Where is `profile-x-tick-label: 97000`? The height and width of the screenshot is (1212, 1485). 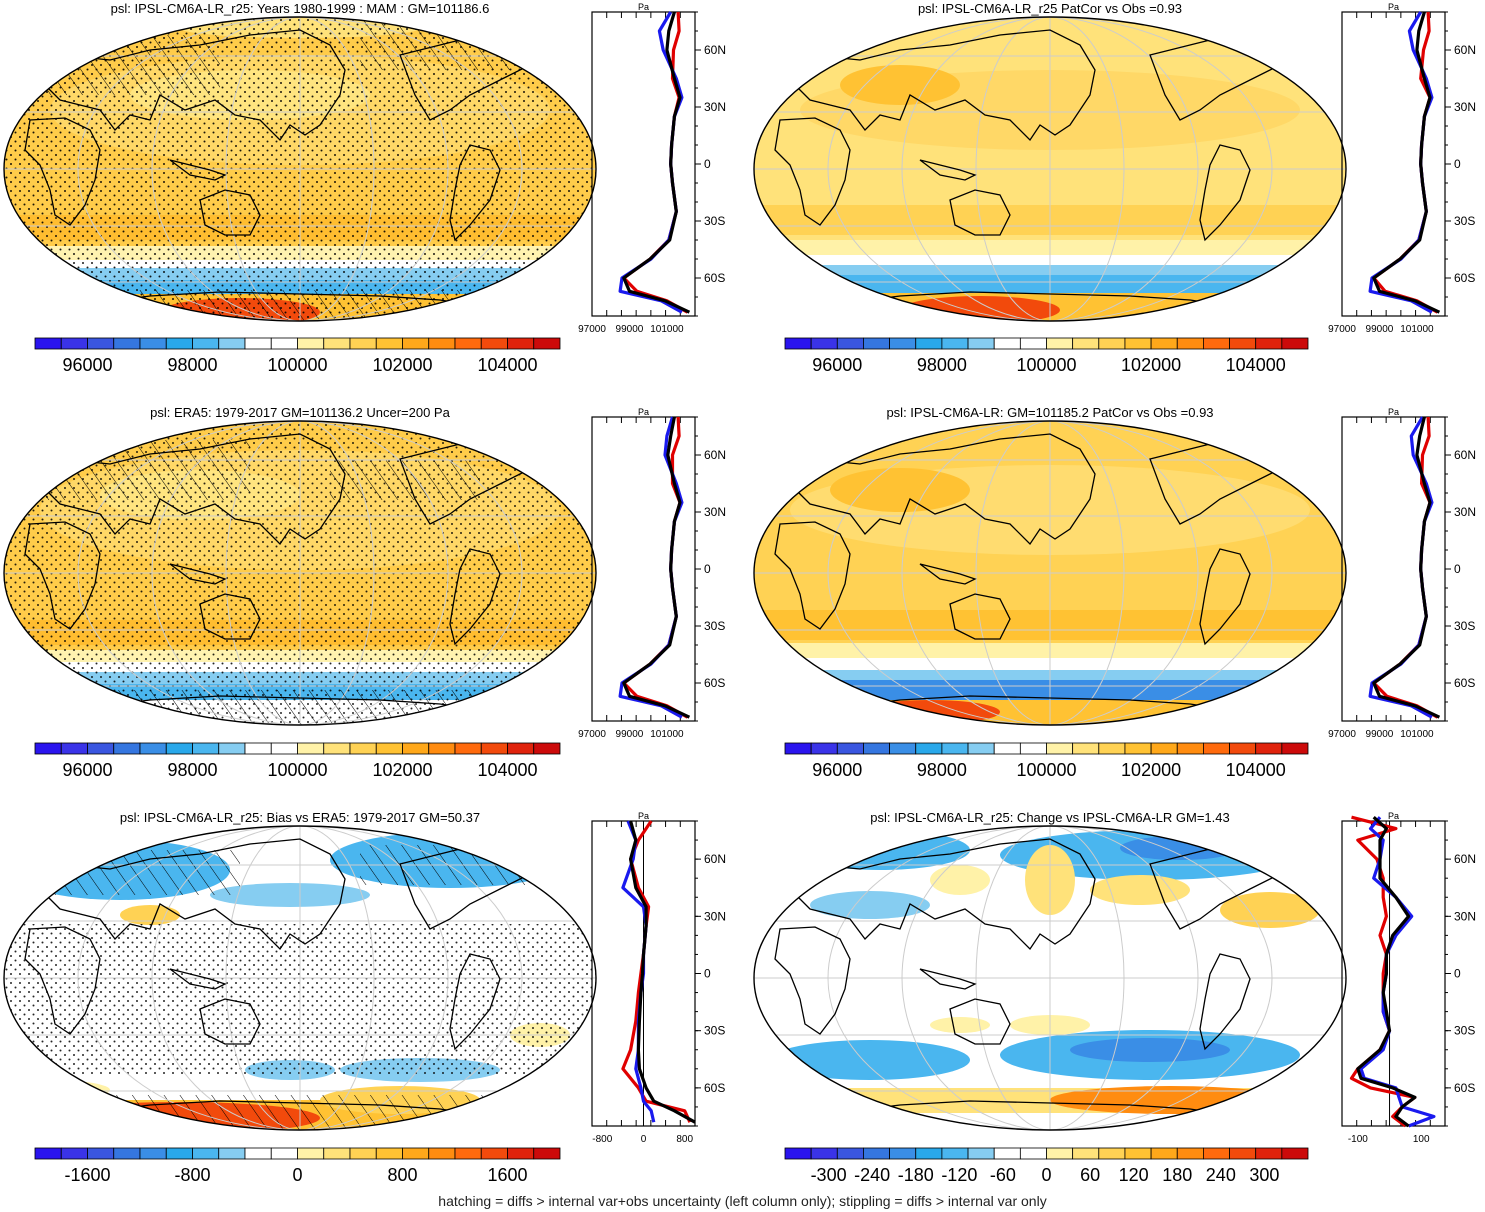 profile-x-tick-label: 97000 is located at coordinates (592, 329).